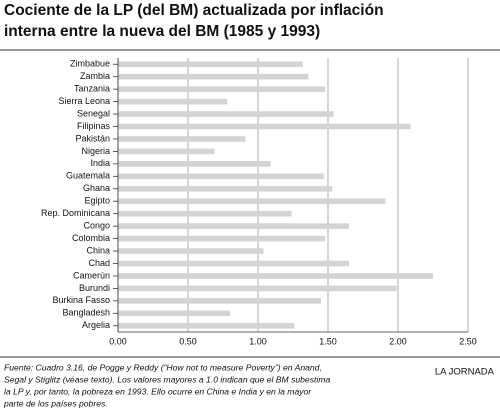 This screenshot has width=500, height=414. Describe the element at coordinates (88, 176) in the screenshot. I see `y-tick-label: Guatemala` at that location.